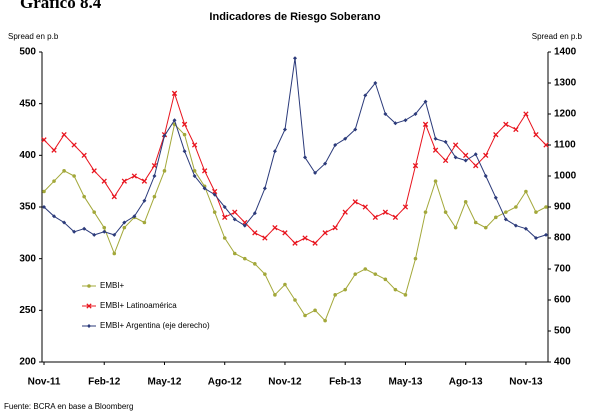 This screenshot has width=589, height=414. I want to click on x-tick-label: Feb-13, so click(345, 382).